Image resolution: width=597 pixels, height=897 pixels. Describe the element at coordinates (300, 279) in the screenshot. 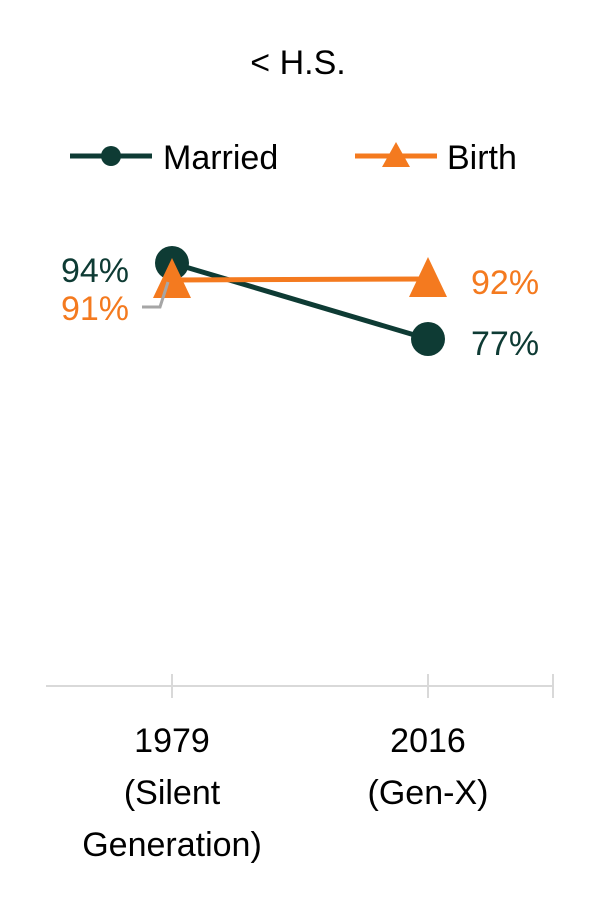

I see `series-line-birth` at that location.